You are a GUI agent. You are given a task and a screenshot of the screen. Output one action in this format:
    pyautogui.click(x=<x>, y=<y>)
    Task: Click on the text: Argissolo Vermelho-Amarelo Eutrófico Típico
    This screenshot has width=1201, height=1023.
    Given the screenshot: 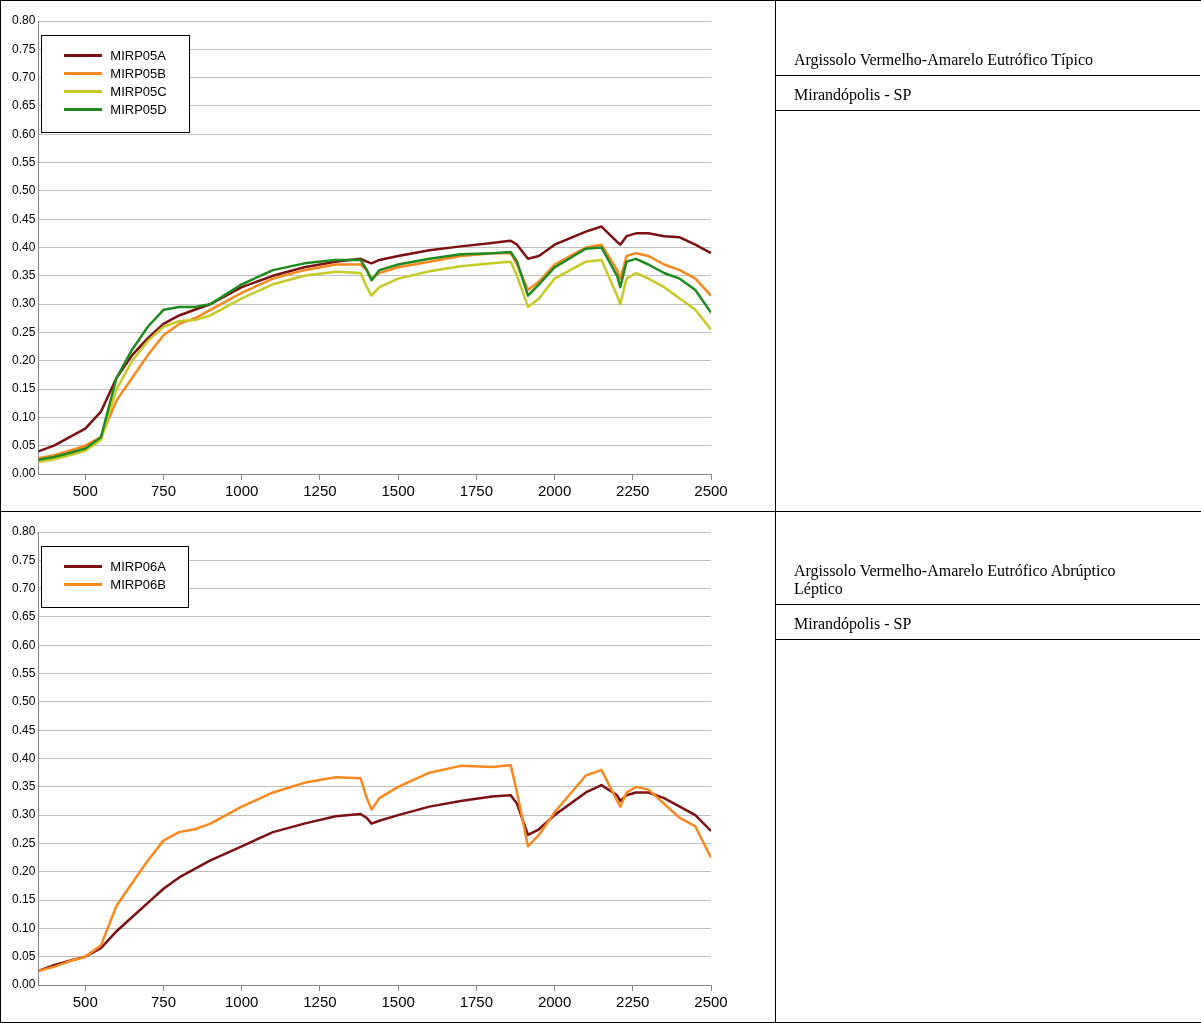 What is the action you would take?
    pyautogui.click(x=944, y=60)
    